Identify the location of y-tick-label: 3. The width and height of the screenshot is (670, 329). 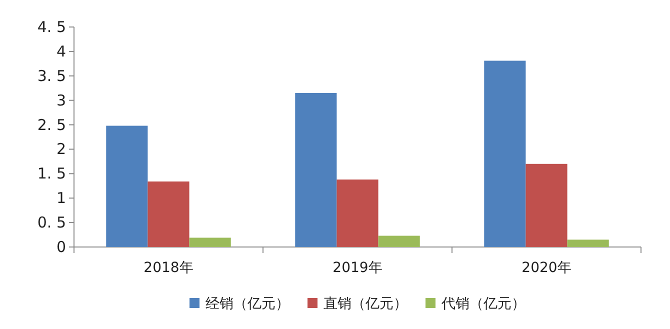
(61, 100).